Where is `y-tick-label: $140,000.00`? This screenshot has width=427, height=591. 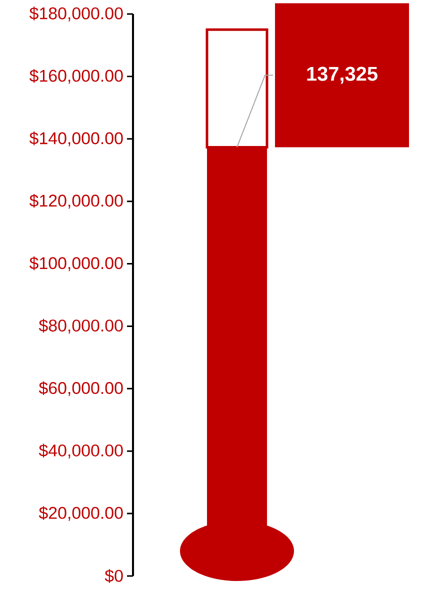
y-tick-label: $140,000.00 is located at coordinates (76, 139).